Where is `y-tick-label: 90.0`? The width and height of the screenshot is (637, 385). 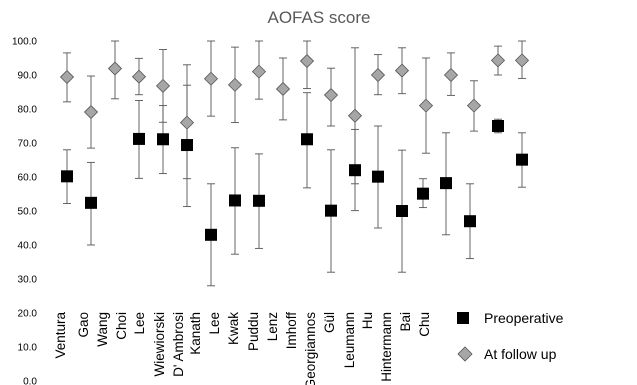
y-tick-label: 90.0 is located at coordinates (28, 76).